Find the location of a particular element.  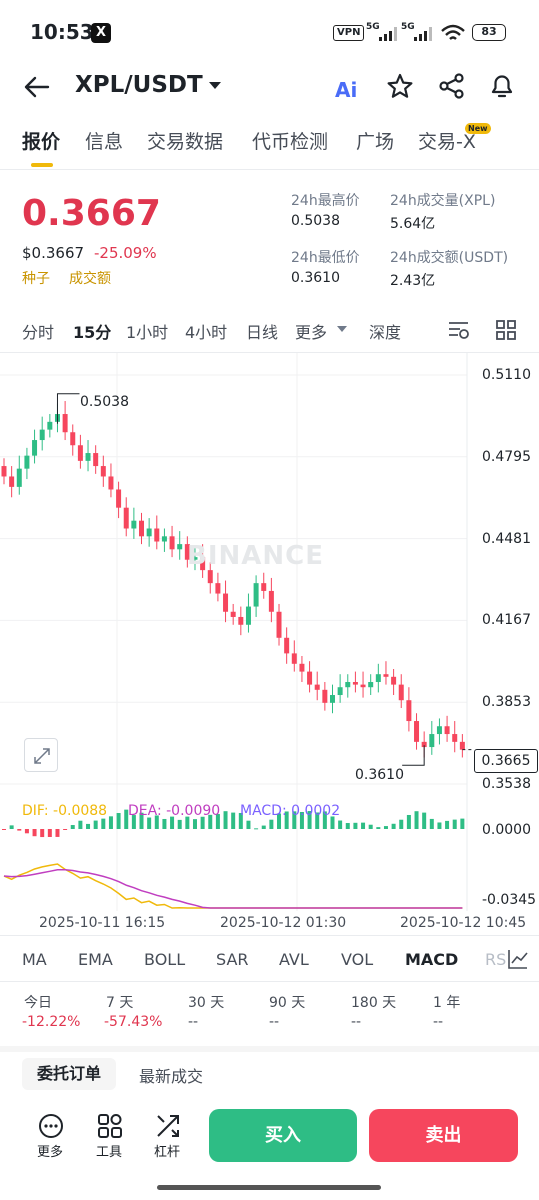

tab-open-orders: 委托订单 is located at coordinates (69, 1074).